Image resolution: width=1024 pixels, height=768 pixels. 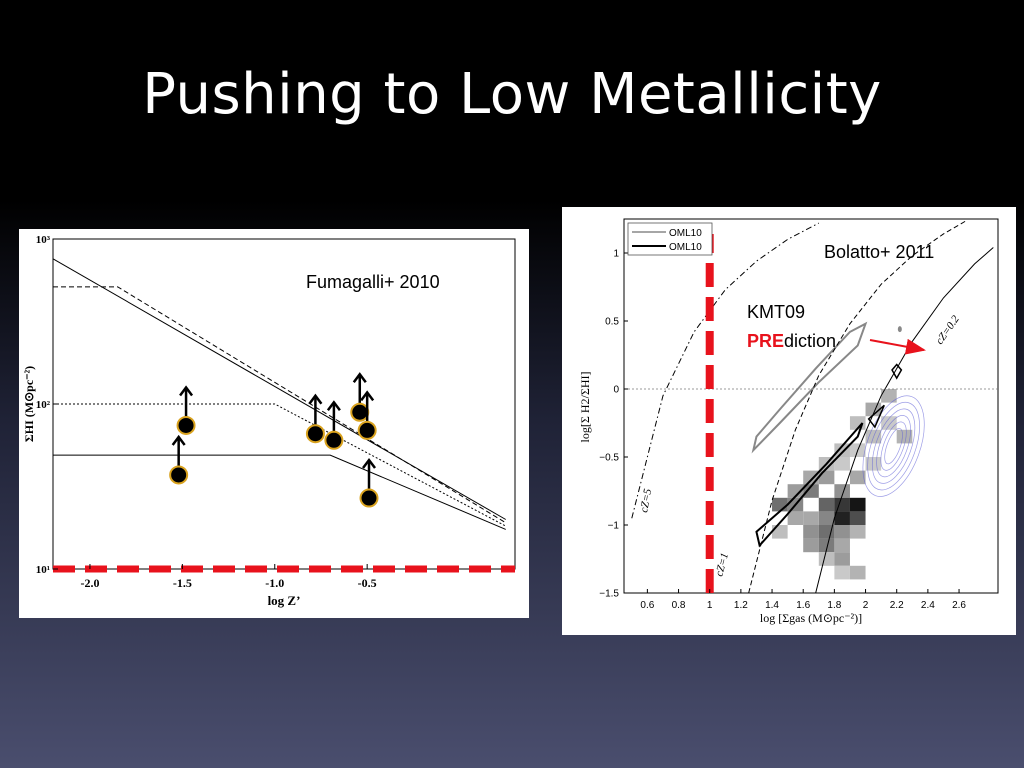 I want to click on curve-label-cz02: cZ=0.2, so click(x=948, y=330).